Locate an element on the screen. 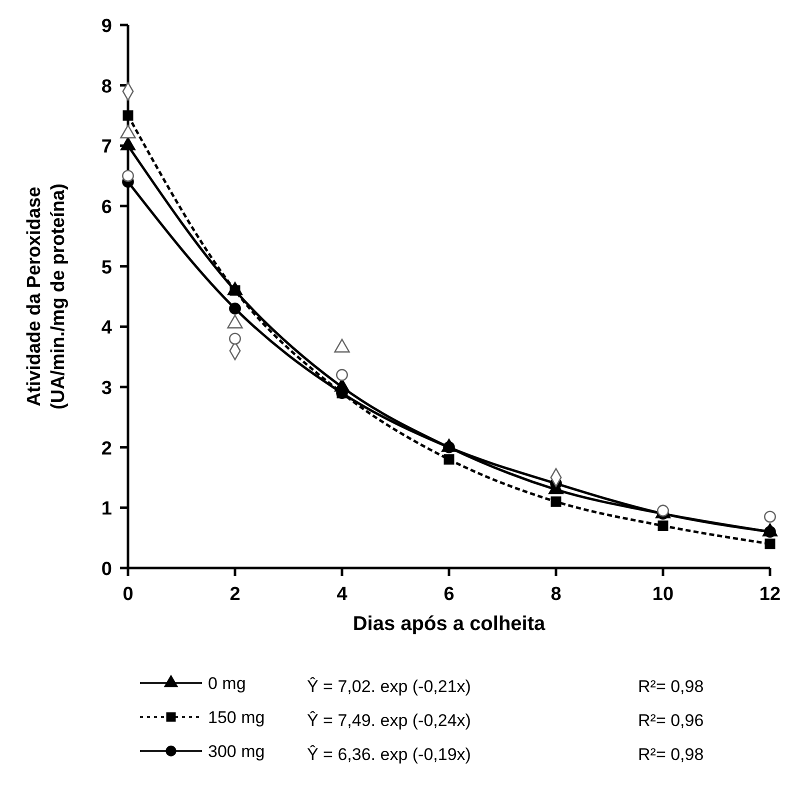 The height and width of the screenshot is (791, 790). y-tick-label: 5 is located at coordinates (106, 267).